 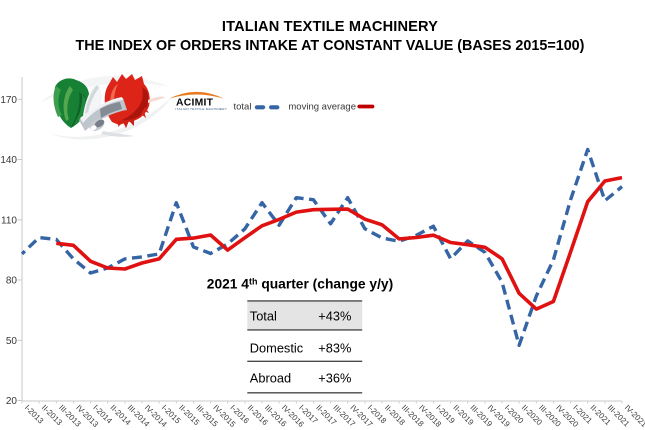 I want to click on svg-text: +36%, so click(x=334, y=378).